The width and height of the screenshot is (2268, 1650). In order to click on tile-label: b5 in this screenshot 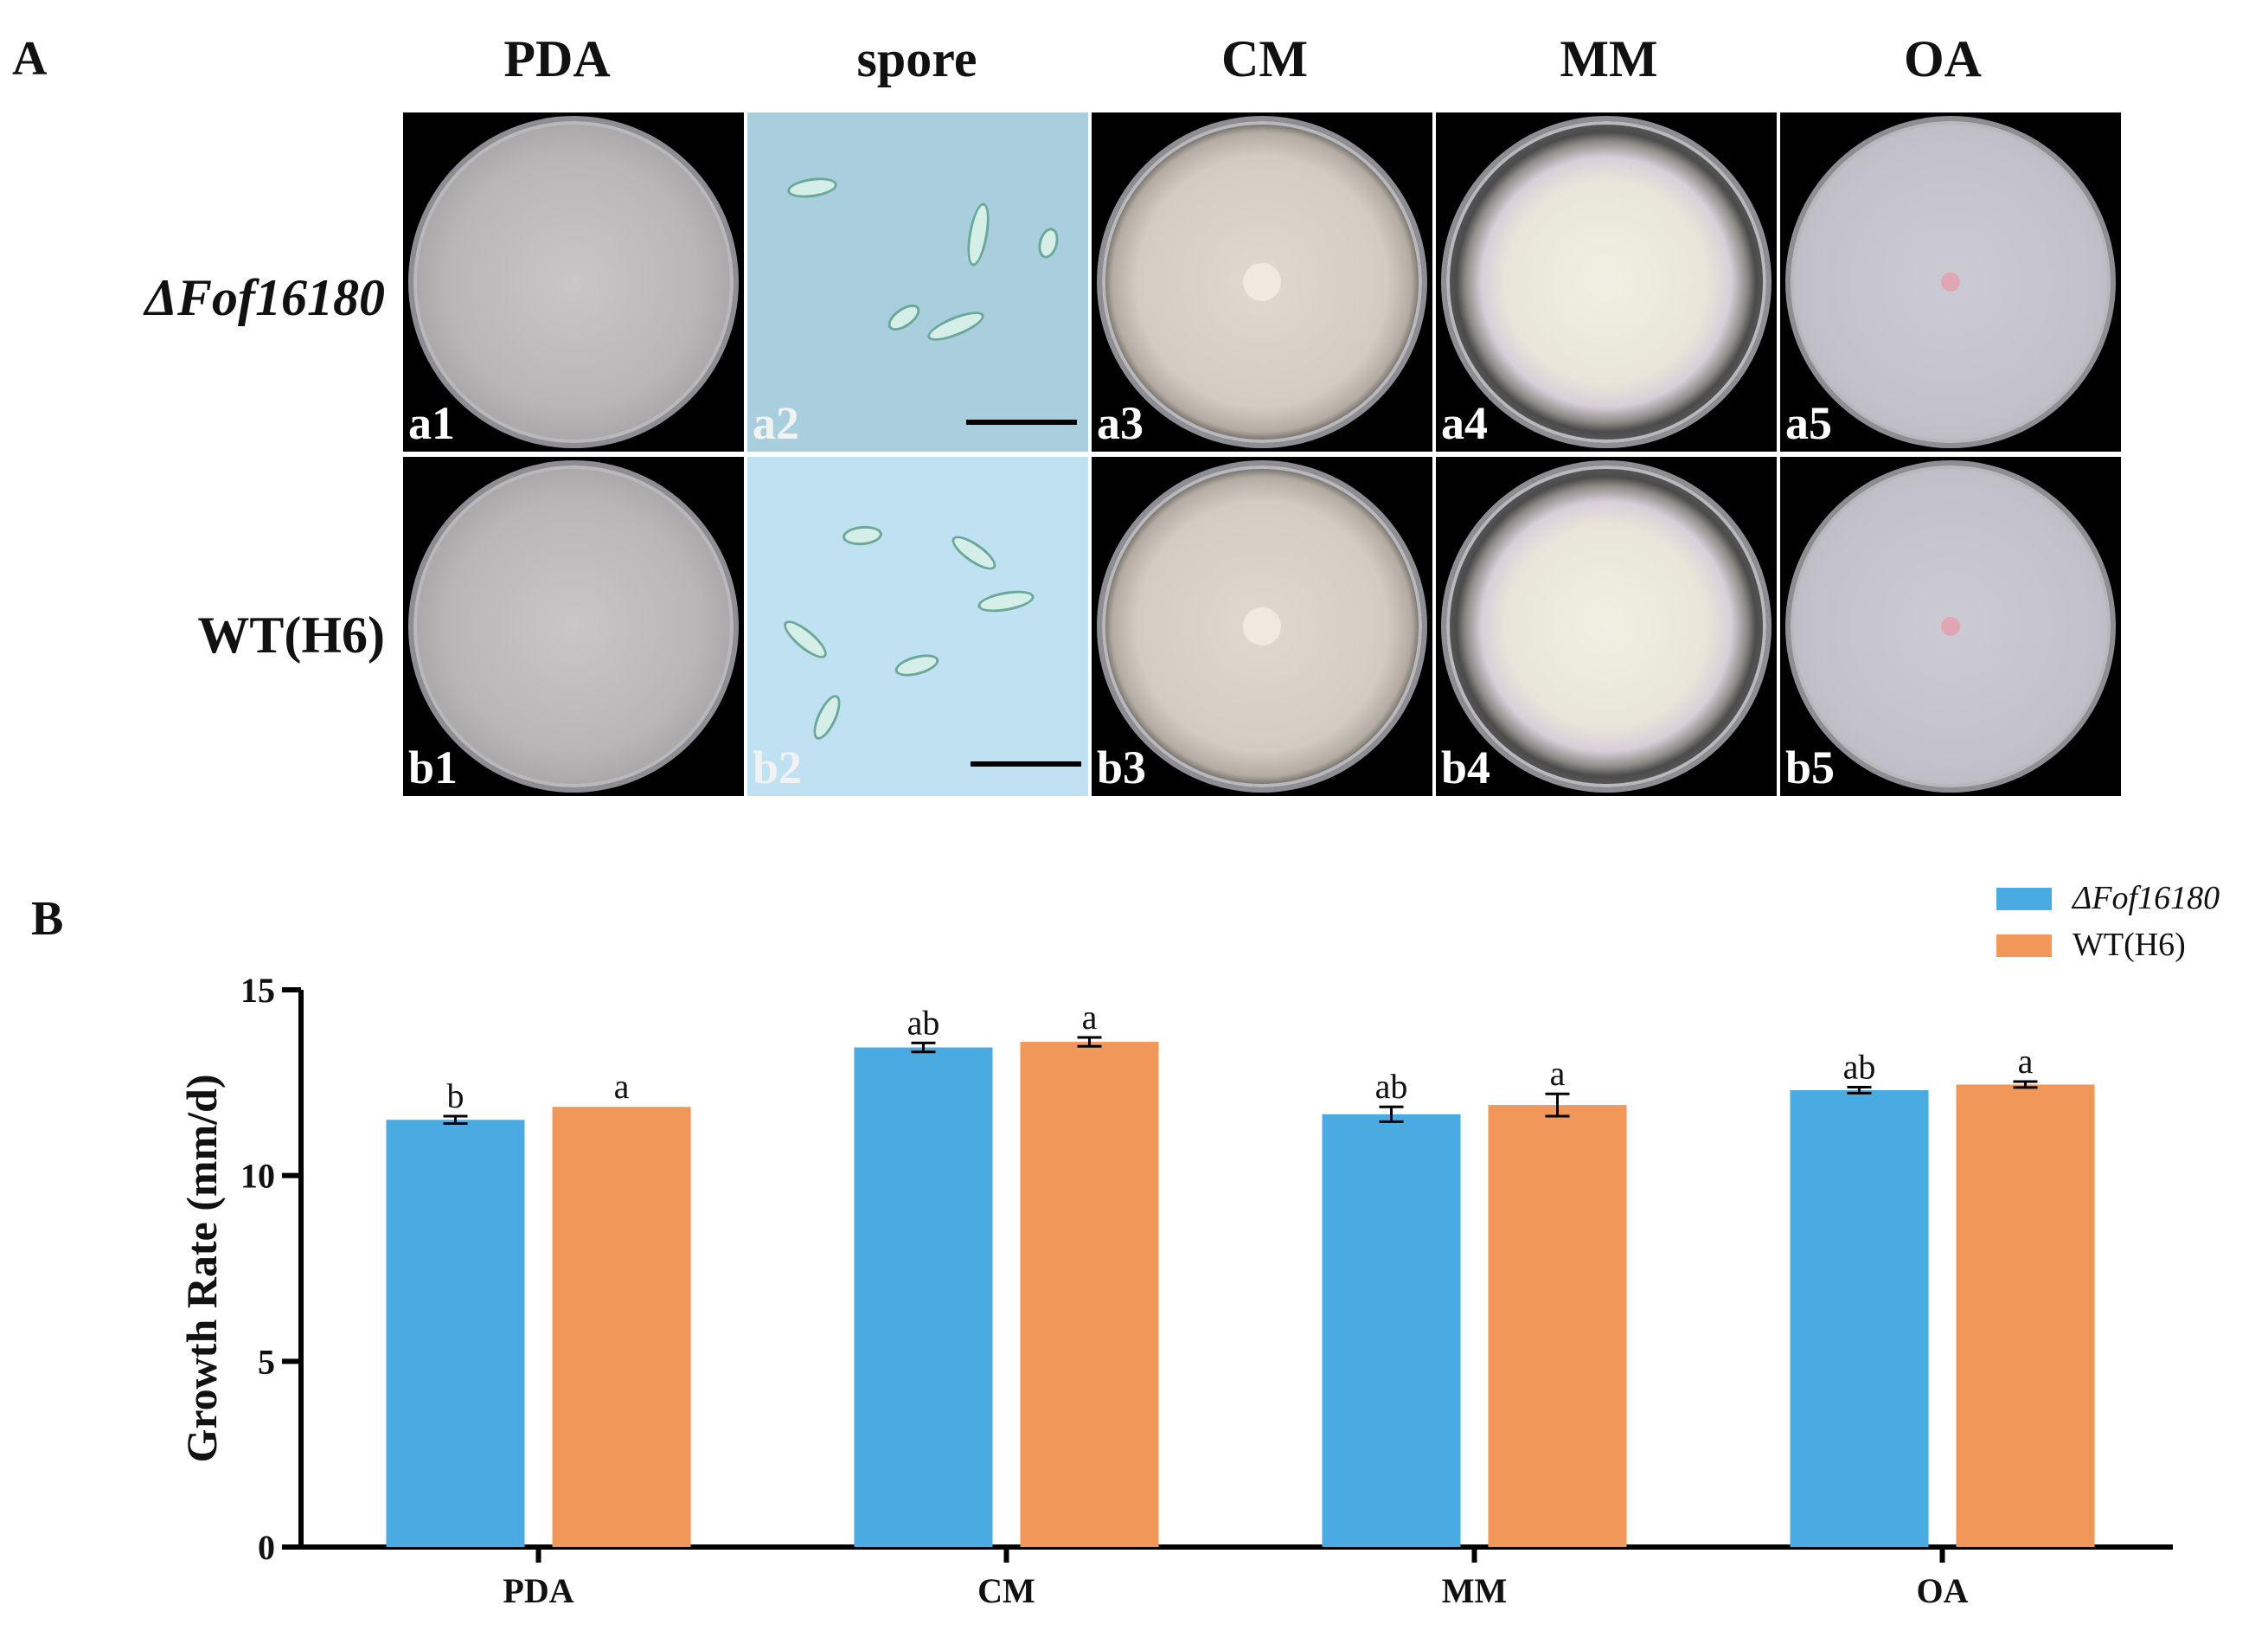, I will do `click(1810, 767)`.